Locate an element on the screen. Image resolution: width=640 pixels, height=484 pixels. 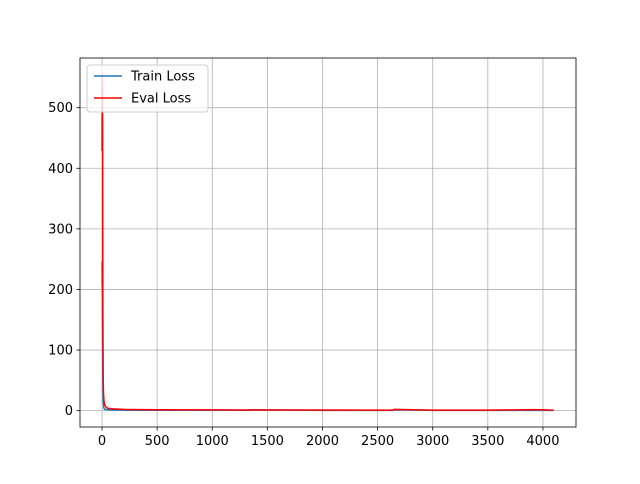
y-tick-label: 100 is located at coordinates (60, 351).